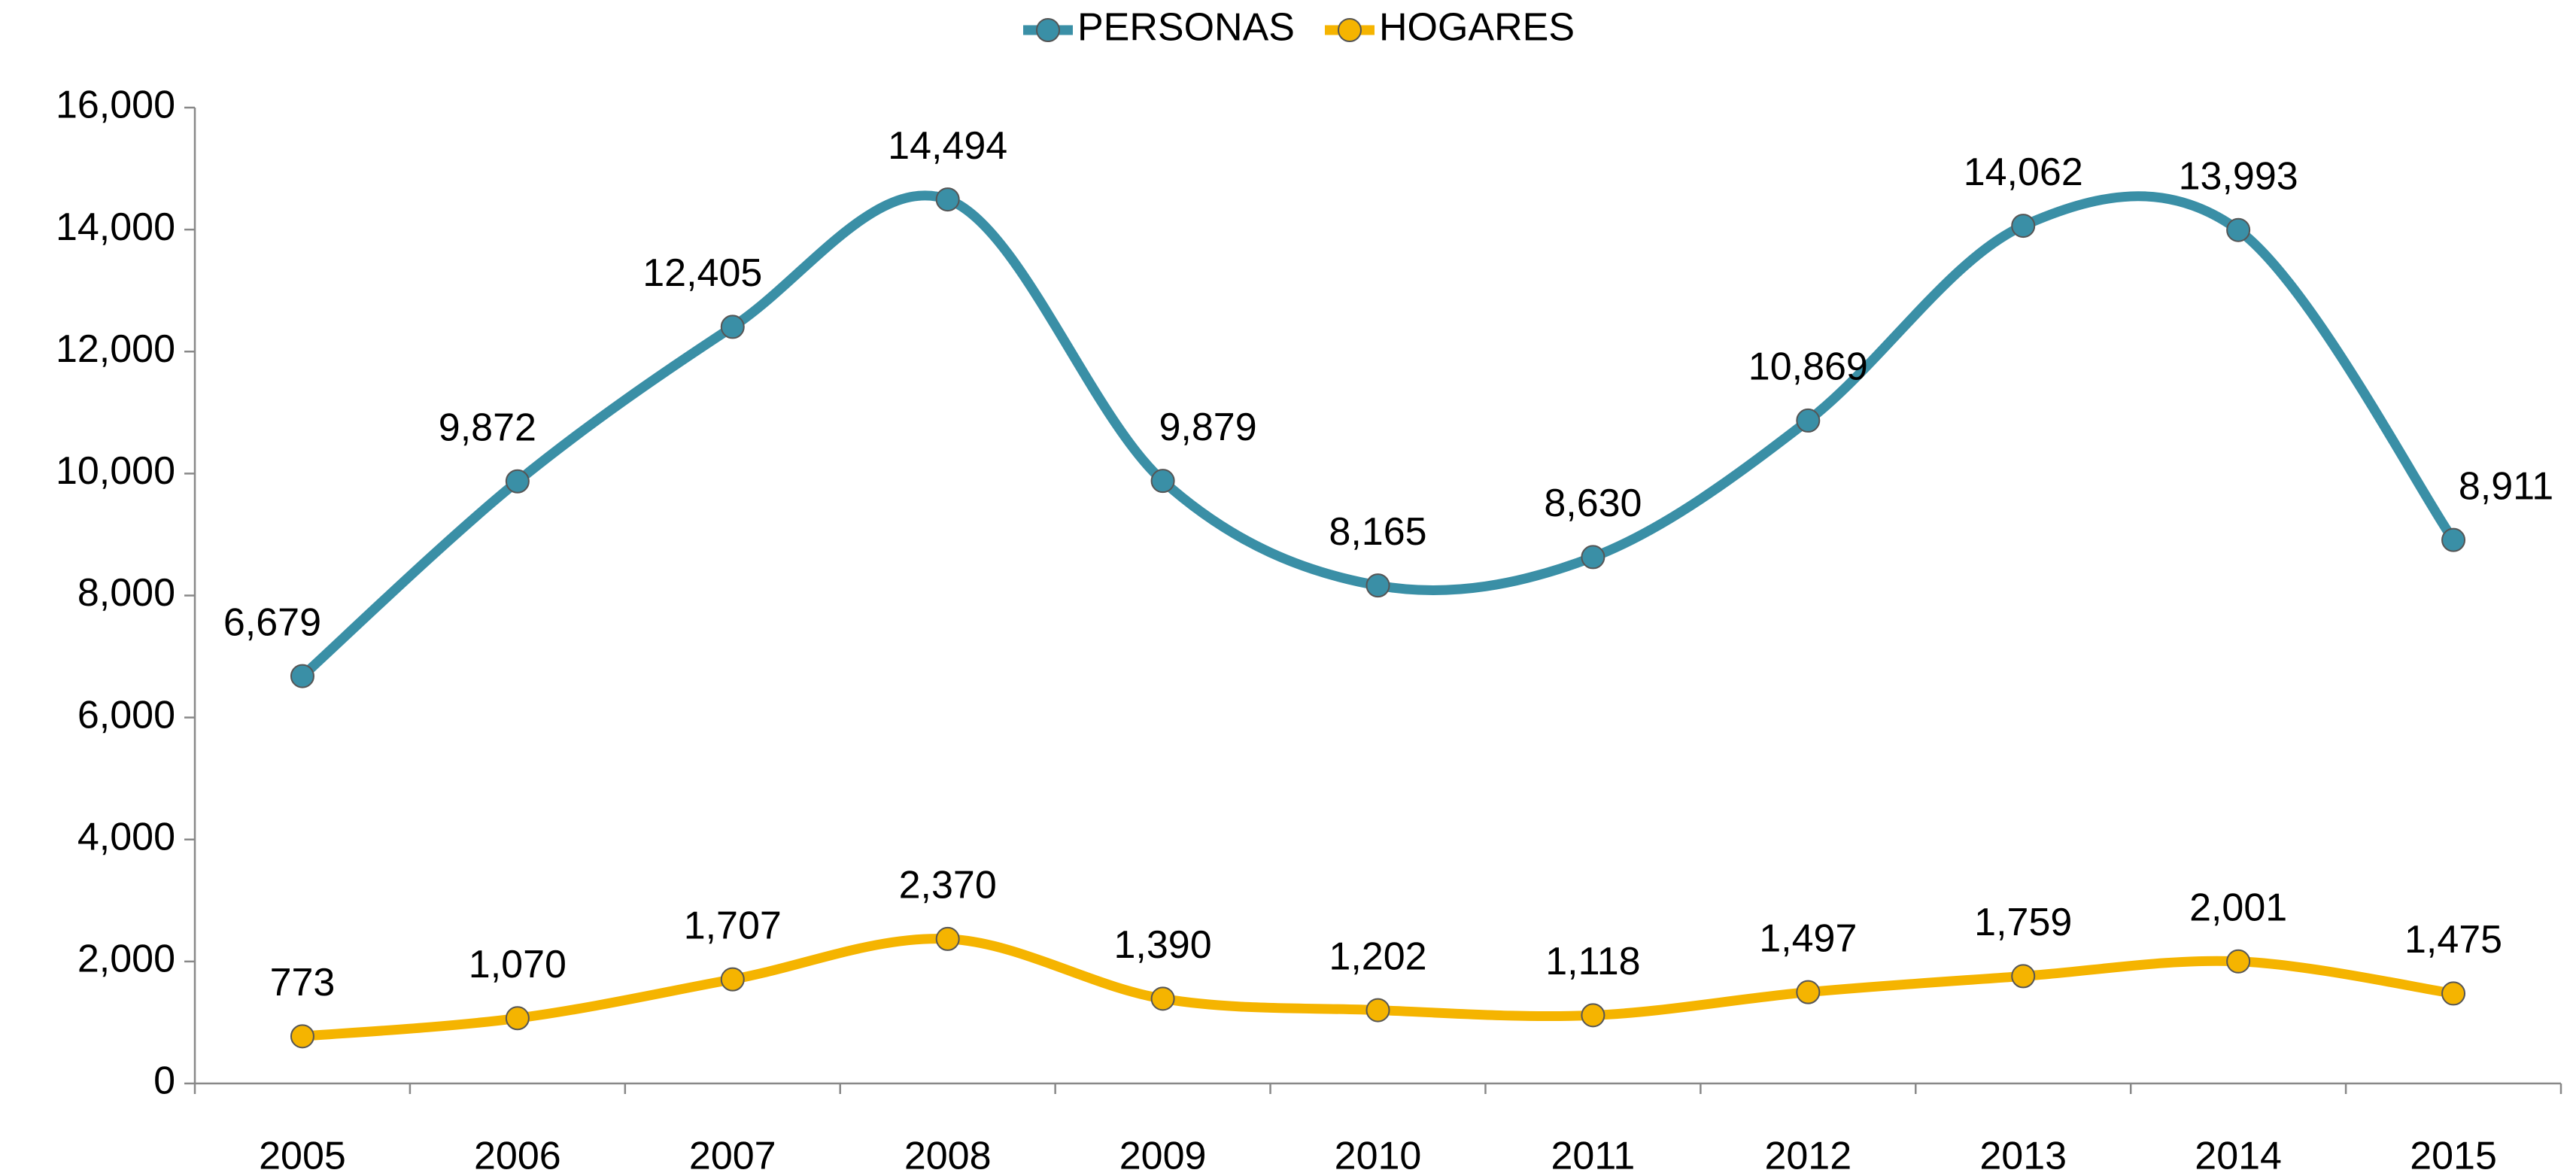 This screenshot has width=2576, height=1173. What do you see at coordinates (126, 959) in the screenshot?
I see `y-tick-label: 2,000` at bounding box center [126, 959].